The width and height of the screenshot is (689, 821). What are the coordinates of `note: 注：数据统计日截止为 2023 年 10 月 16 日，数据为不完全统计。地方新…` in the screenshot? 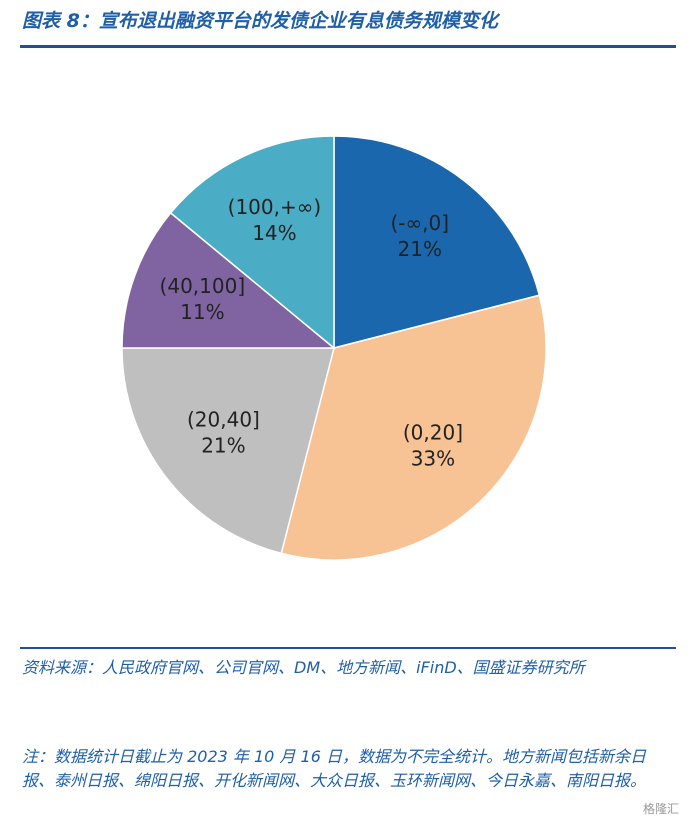 It's located at (334, 768).